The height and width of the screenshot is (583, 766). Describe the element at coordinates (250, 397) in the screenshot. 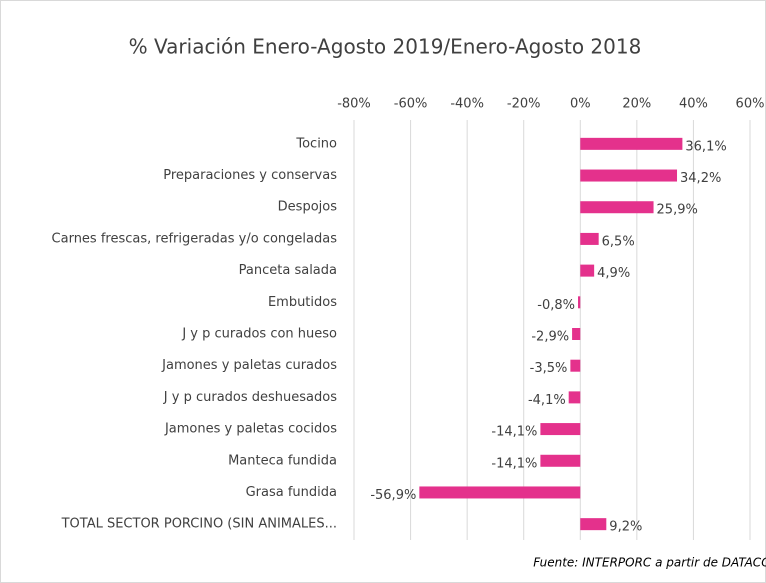

I see `y-tick-label: J y p curados deshuesados` at that location.